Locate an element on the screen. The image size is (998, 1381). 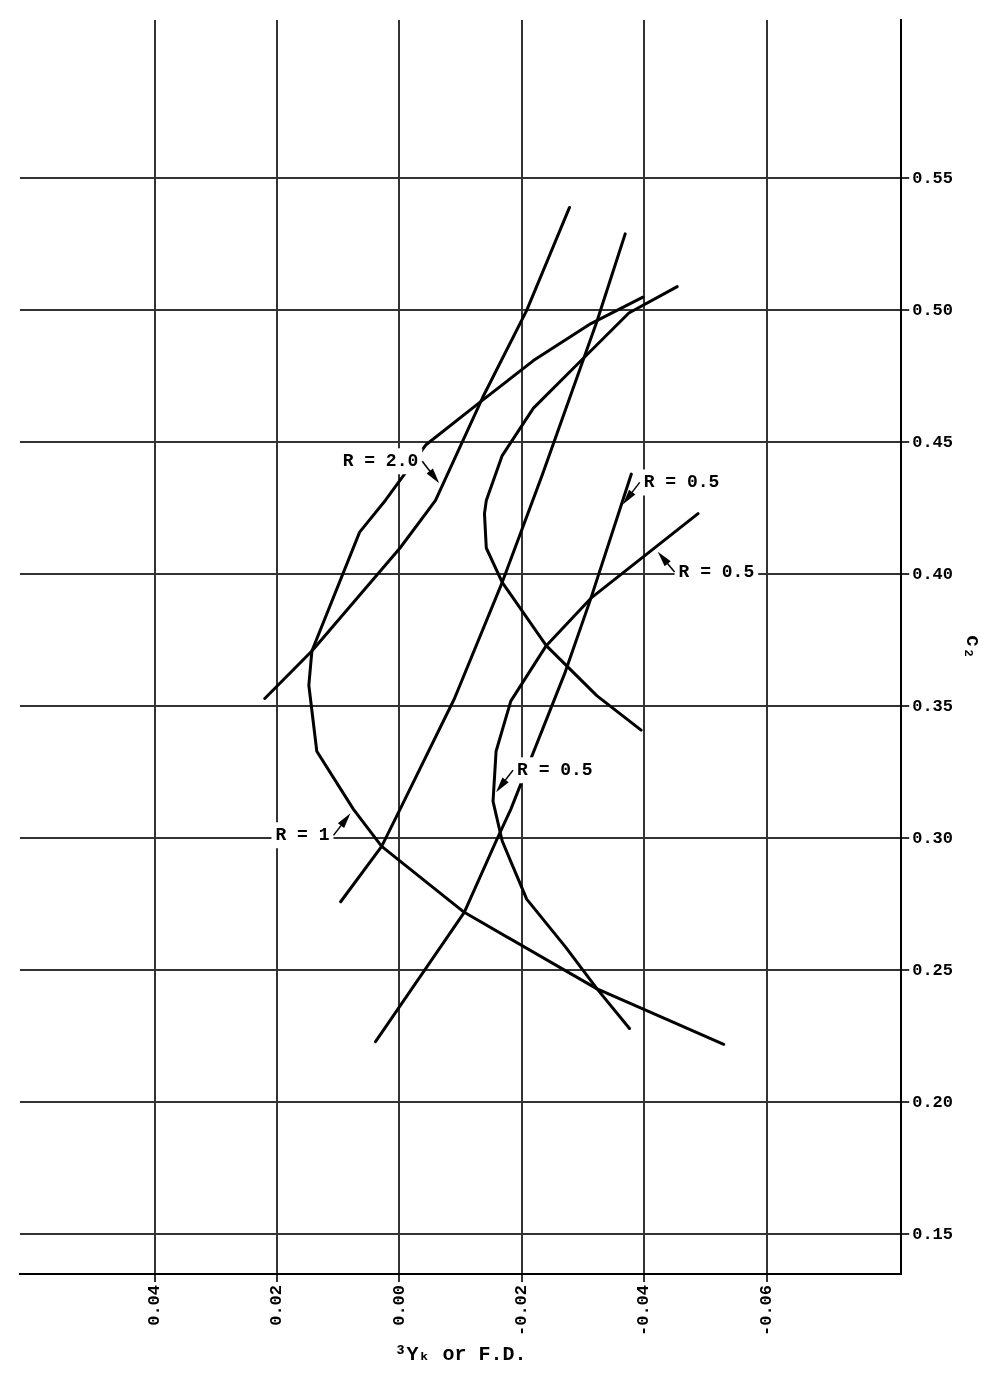
x-tick-label: 0.04 is located at coordinates (154, 1305).